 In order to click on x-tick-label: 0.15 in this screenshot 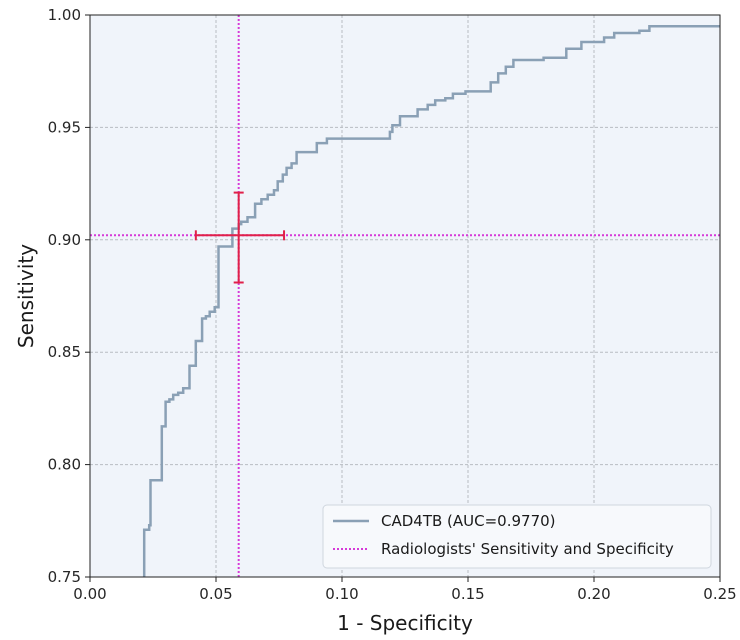, I will do `click(467, 594)`.